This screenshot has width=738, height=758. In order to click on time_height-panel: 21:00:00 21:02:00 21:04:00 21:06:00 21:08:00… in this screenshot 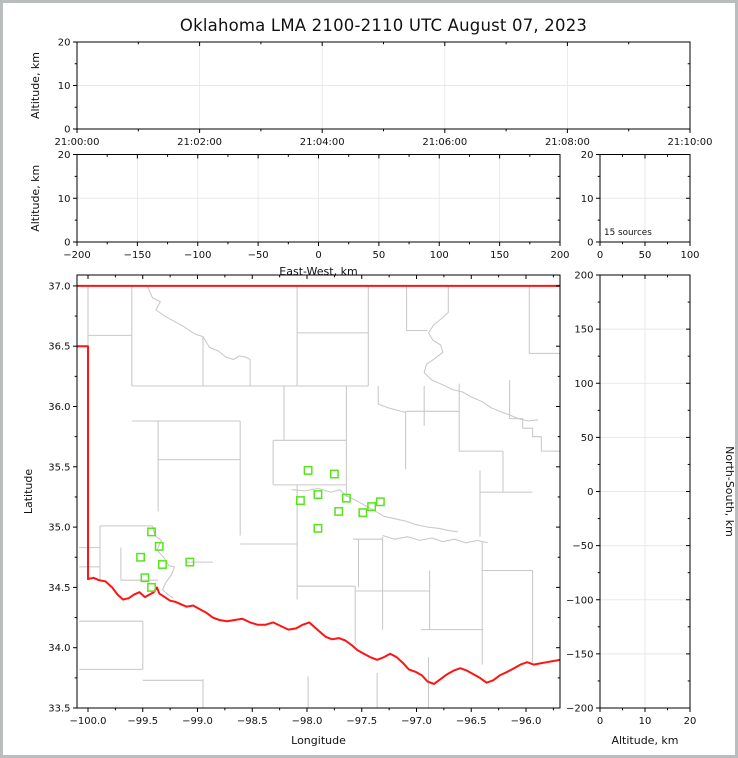, I will do `click(370, 93)`.